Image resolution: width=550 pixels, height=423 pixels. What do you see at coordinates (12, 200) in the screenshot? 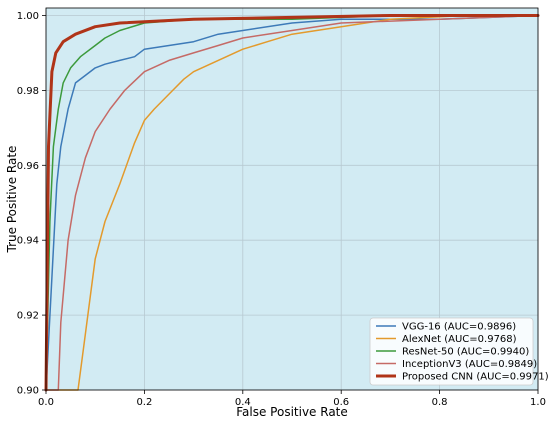
I see `y-axis-label: True Positive Rate` at bounding box center [12, 200].